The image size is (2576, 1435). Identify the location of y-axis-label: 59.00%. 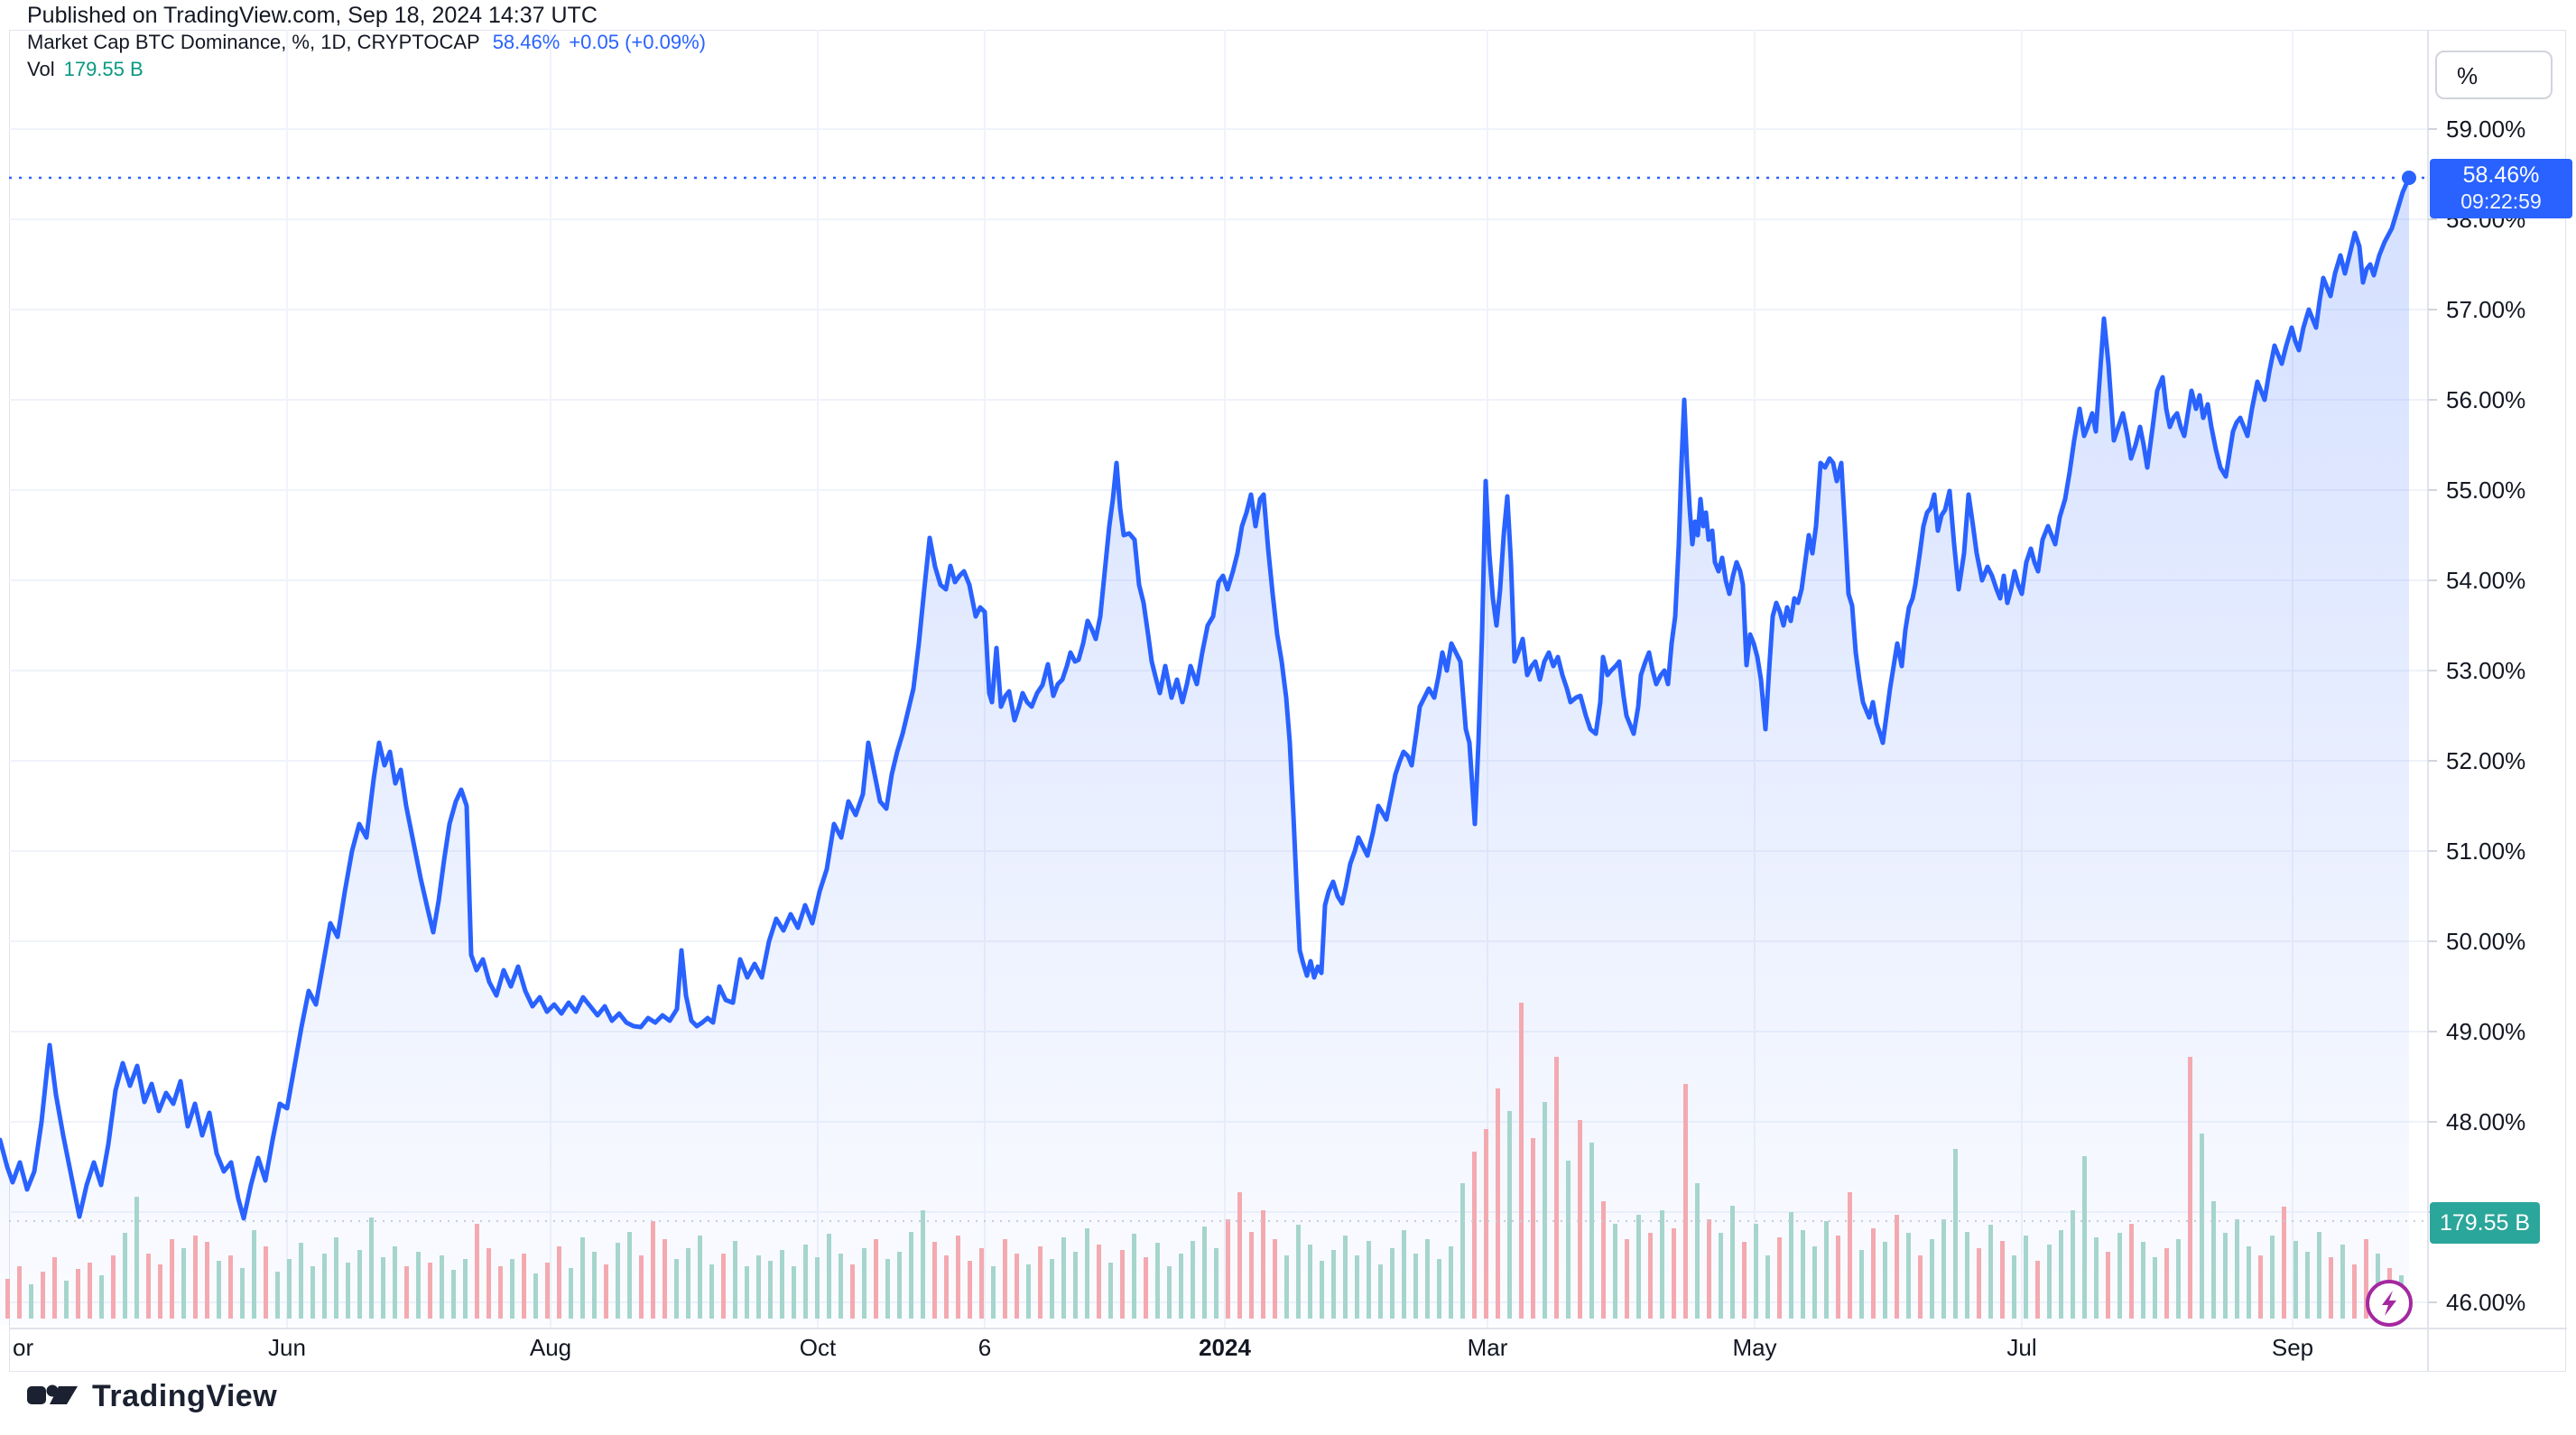
(2485, 129).